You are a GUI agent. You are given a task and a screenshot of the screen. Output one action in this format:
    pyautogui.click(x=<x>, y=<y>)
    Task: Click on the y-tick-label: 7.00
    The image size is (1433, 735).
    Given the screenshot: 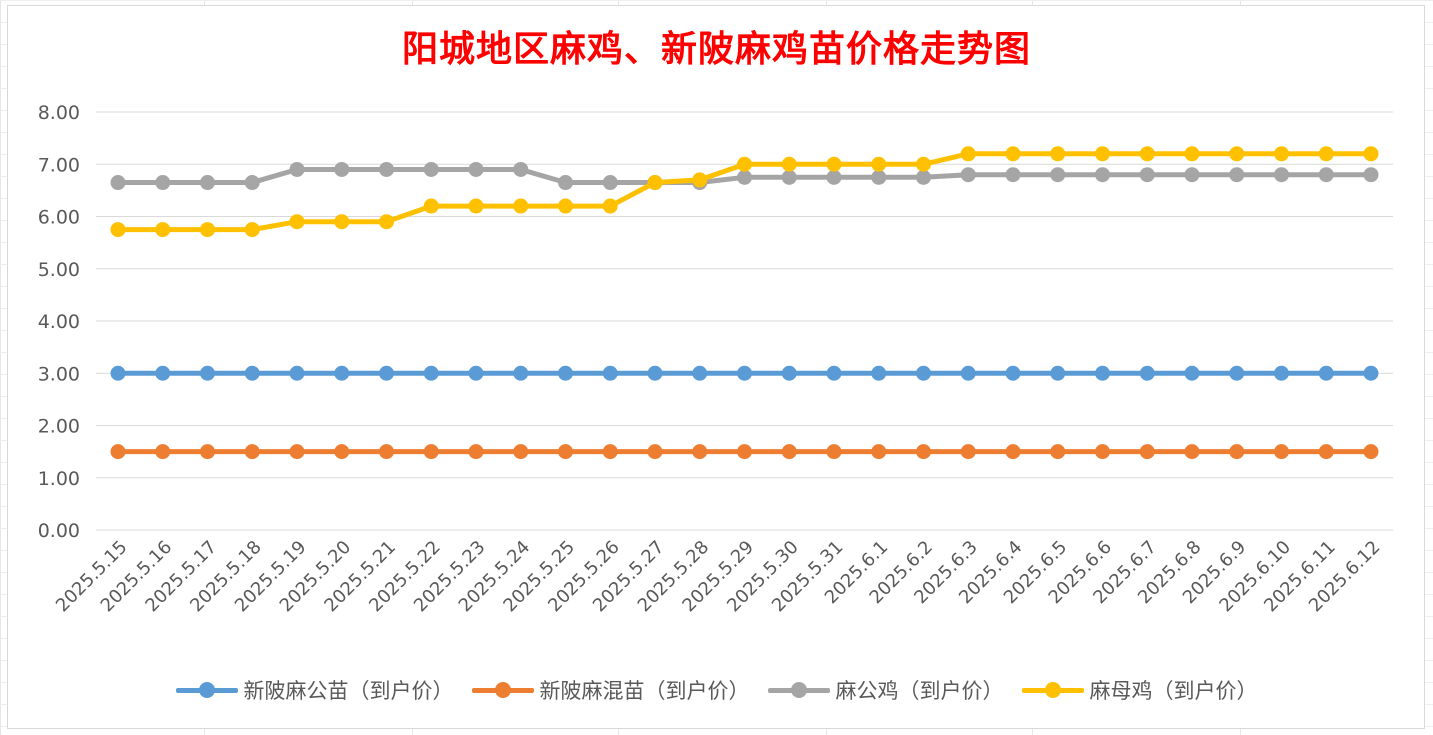 What is the action you would take?
    pyautogui.click(x=59, y=165)
    